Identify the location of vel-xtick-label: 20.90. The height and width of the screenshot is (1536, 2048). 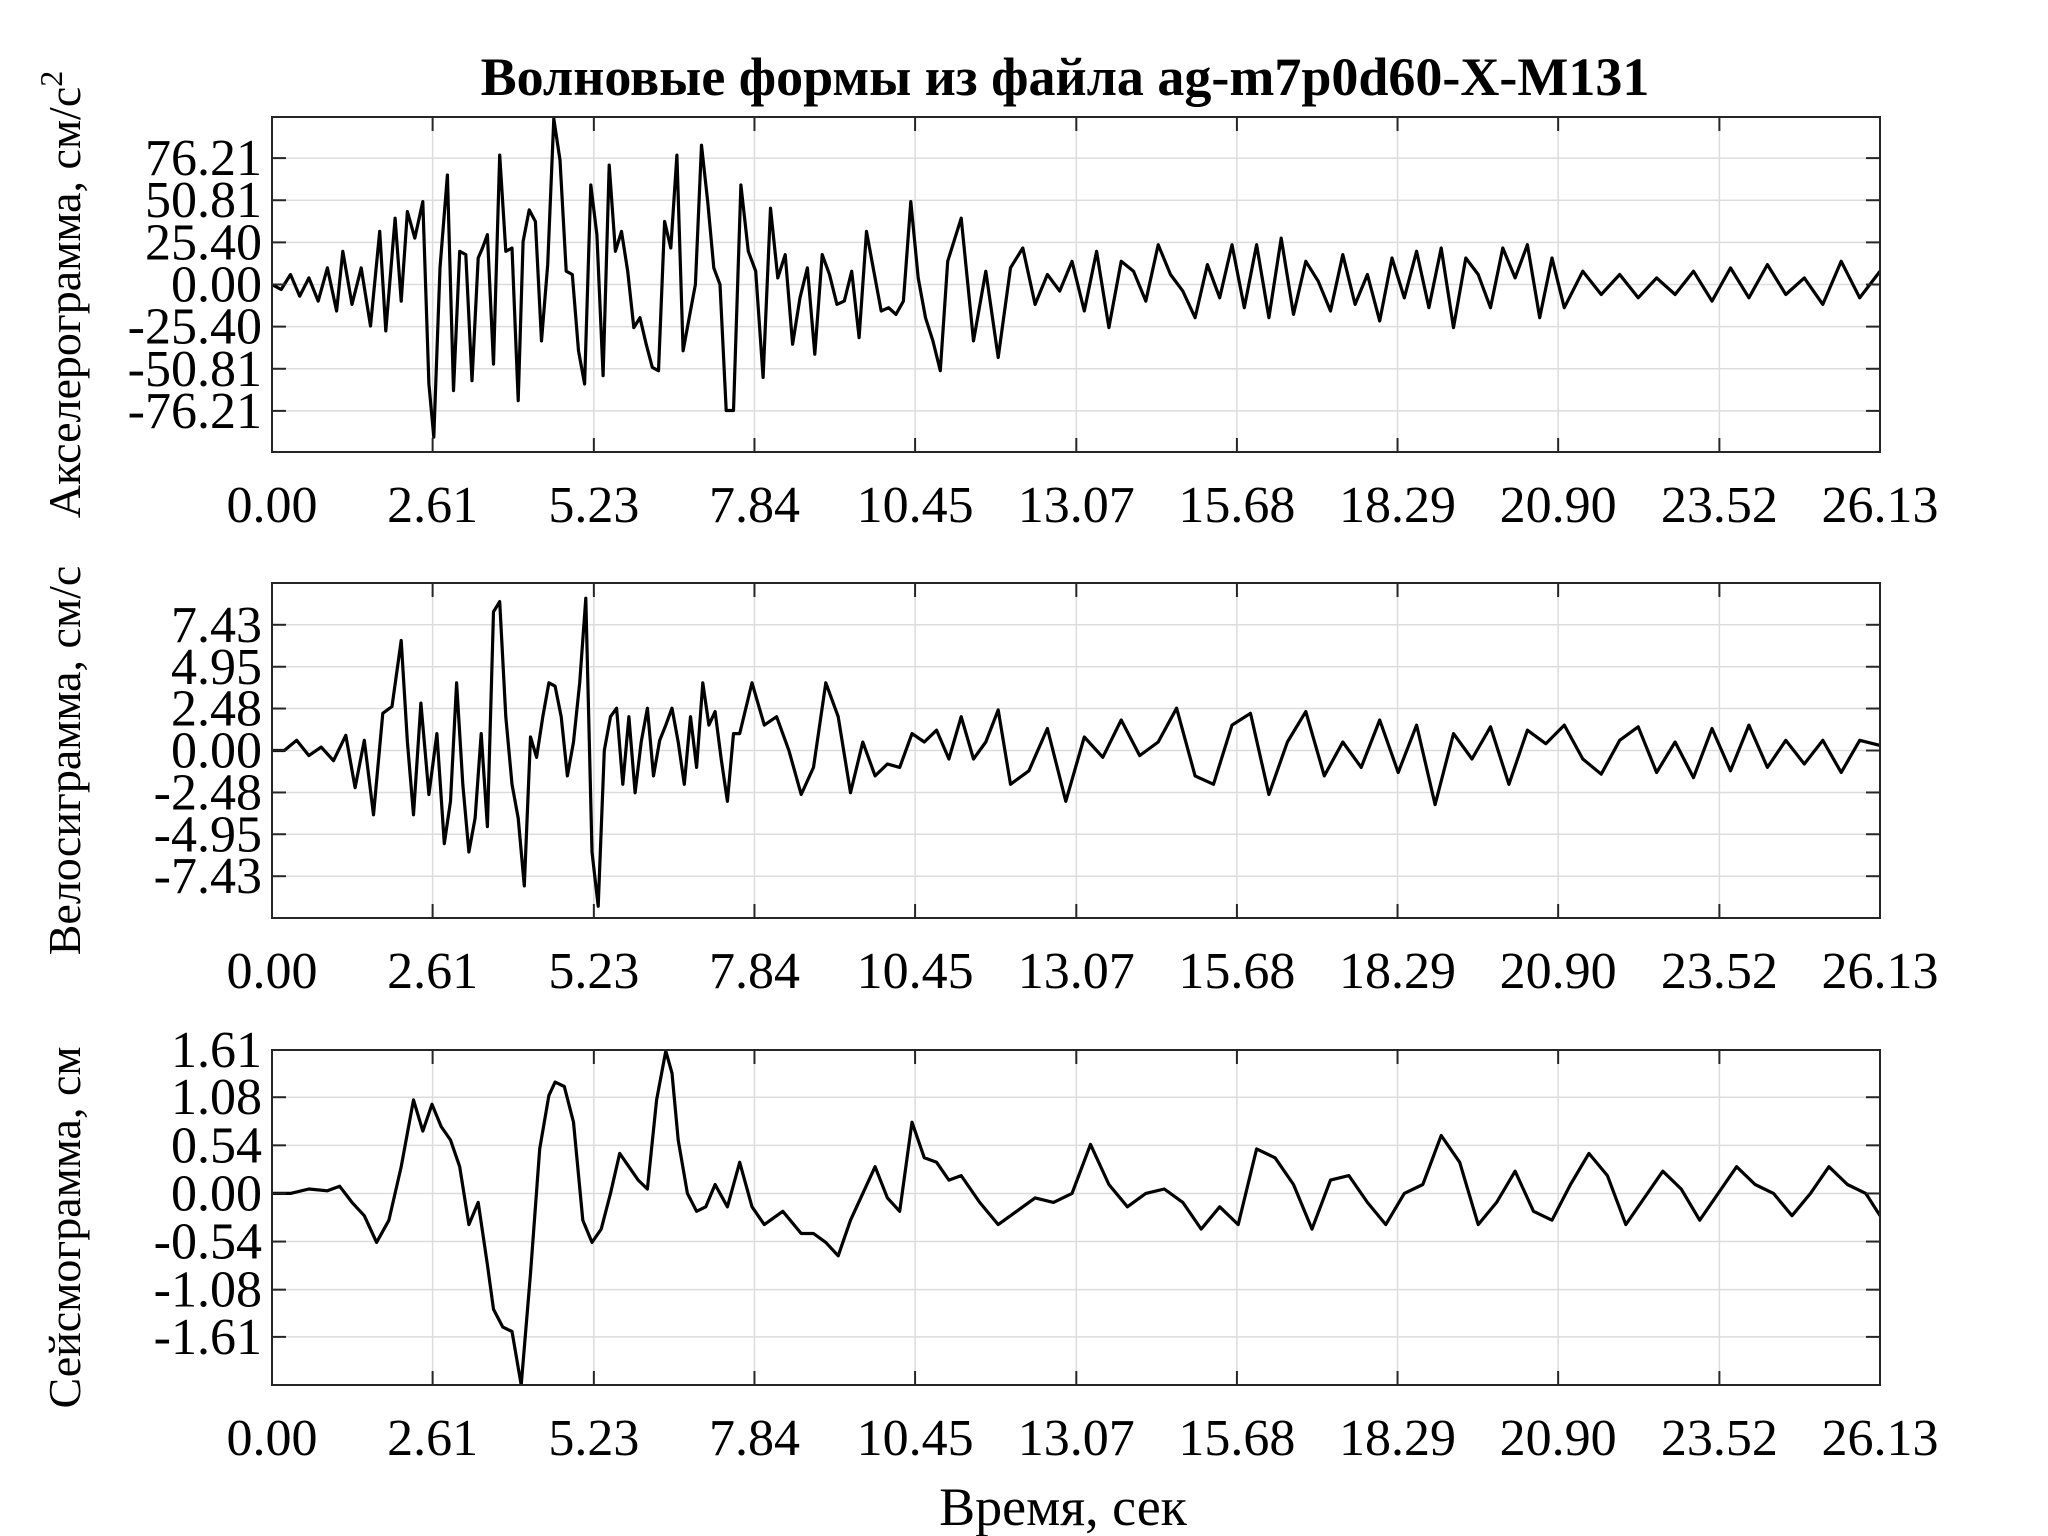
(1558, 971).